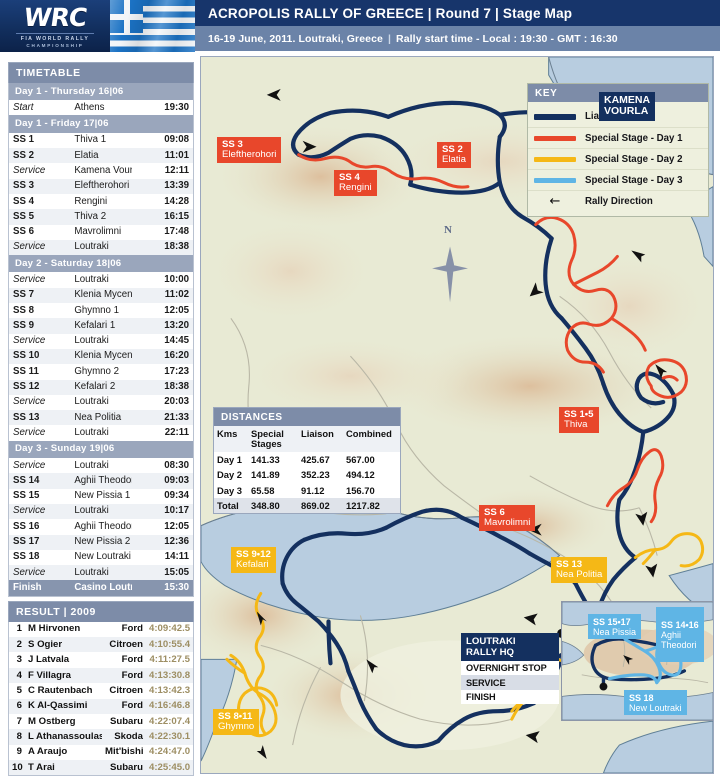 The image size is (720, 780). What do you see at coordinates (555, 201) in the screenshot?
I see `rally-direction-arrow-icon: ←` at bounding box center [555, 201].